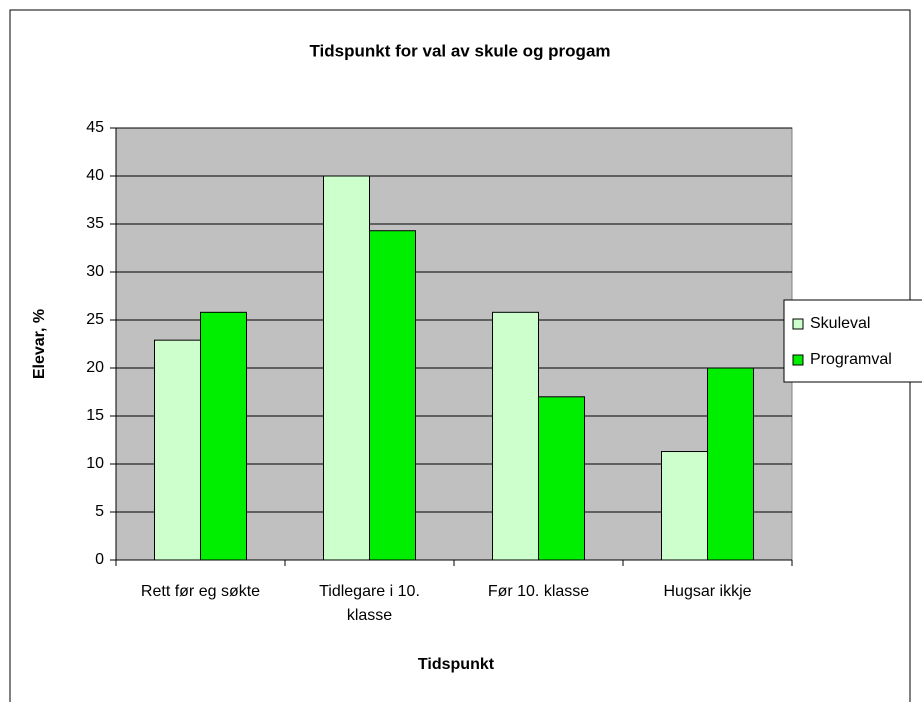 The image size is (922, 702). Describe the element at coordinates (200, 591) in the screenshot. I see `x-tick-label: Rett før eg søkte` at that location.